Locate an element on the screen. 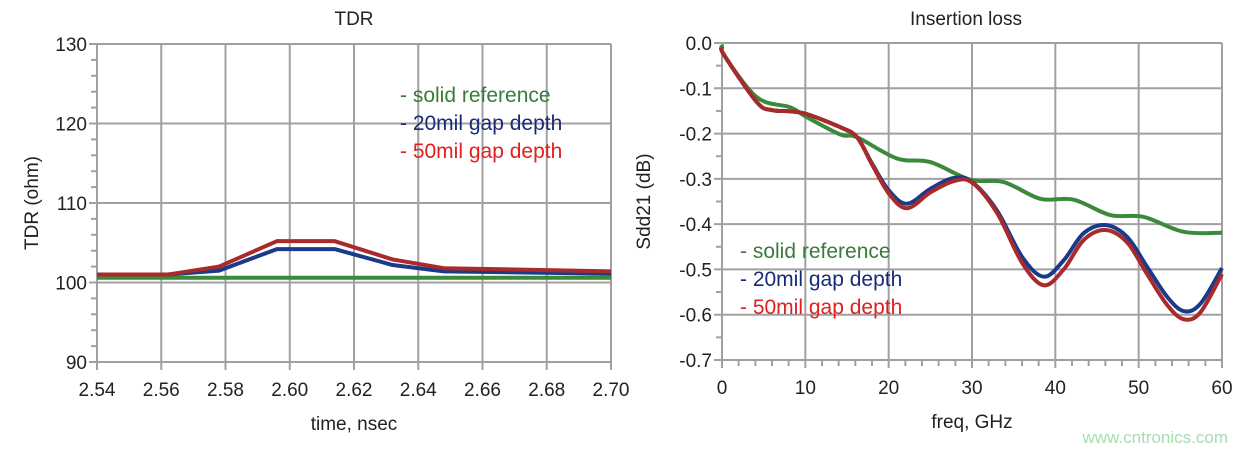 This screenshot has width=1248, height=456. x-tick-label: 20 is located at coordinates (888, 388).